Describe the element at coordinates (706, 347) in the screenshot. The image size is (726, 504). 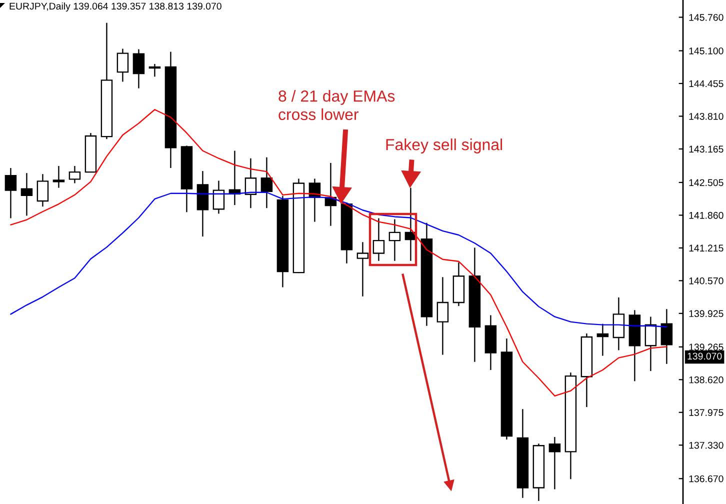
I see `y-tick-label: 139.265` at that location.